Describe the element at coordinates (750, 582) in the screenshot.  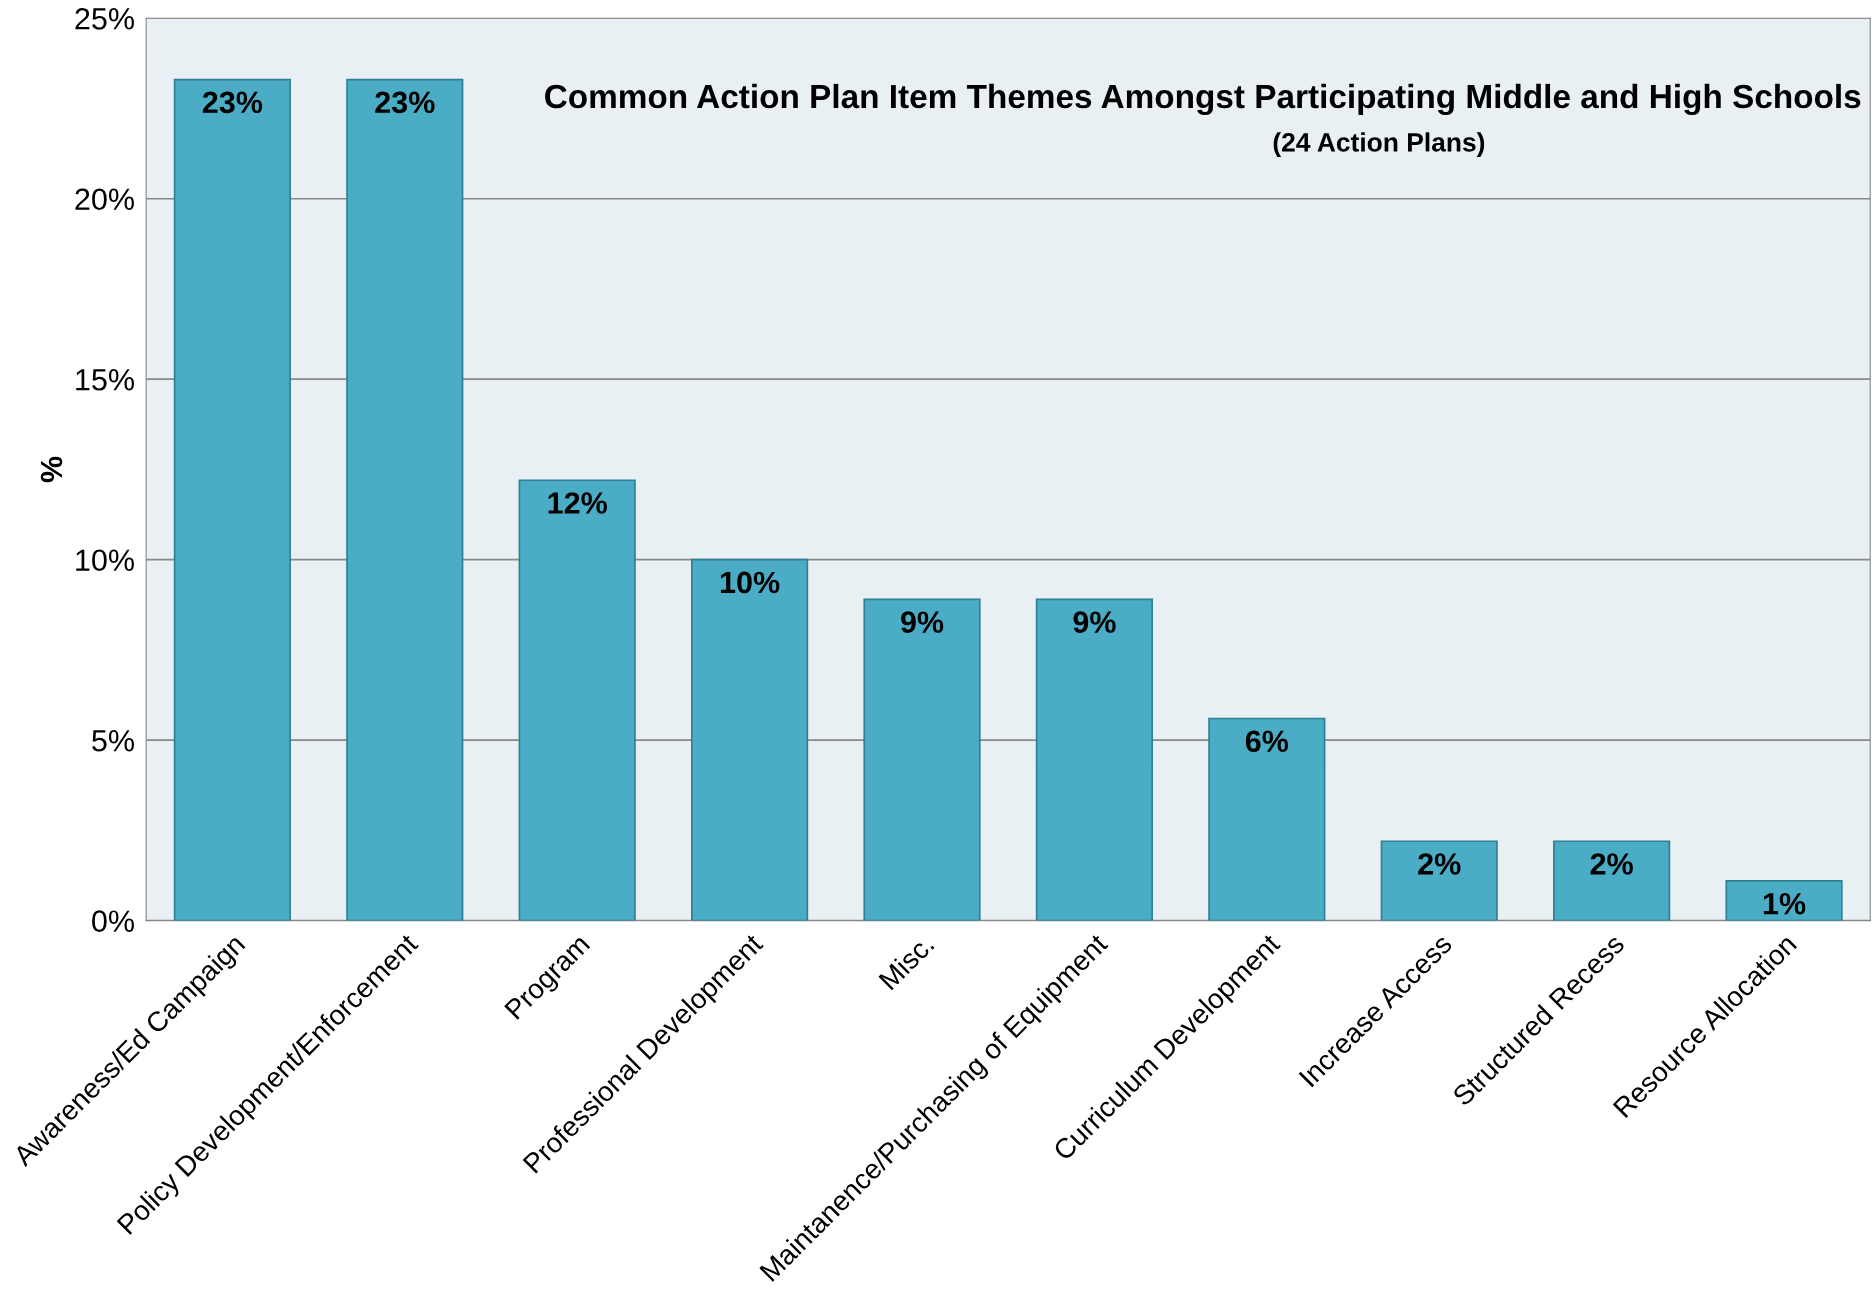
I see `data-label: 10%` at that location.